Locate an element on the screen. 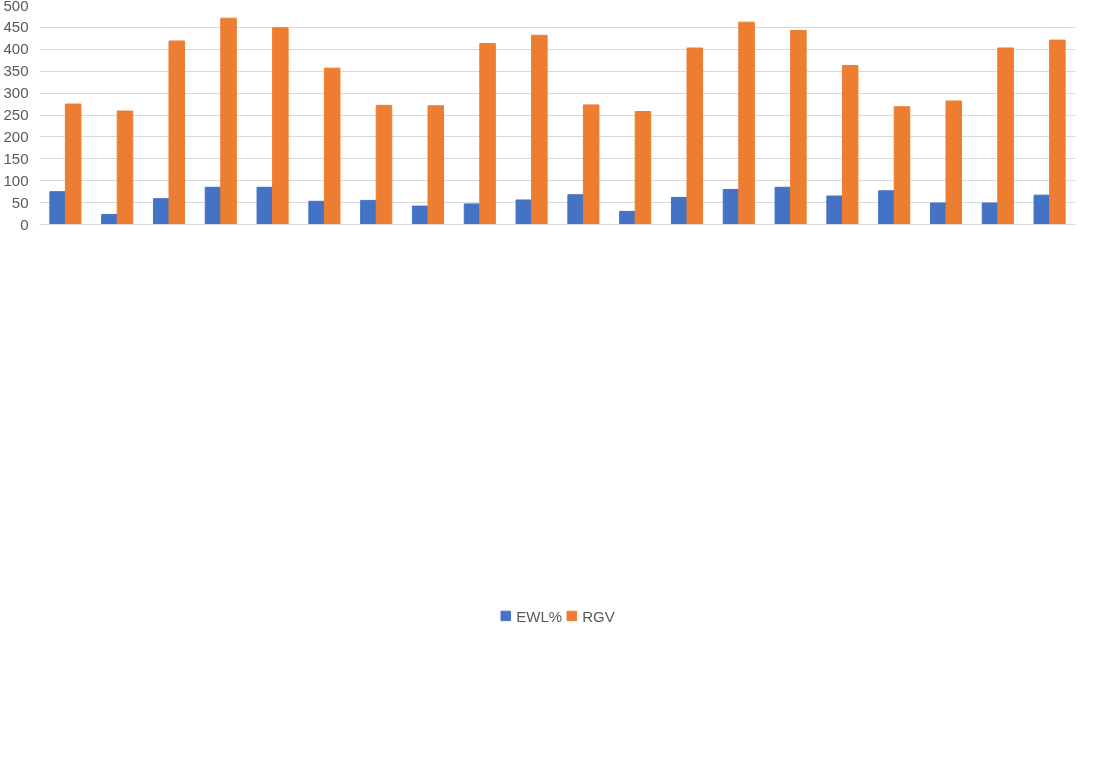 The image size is (1099, 768). y-tick-label: 450 is located at coordinates (16, 27).